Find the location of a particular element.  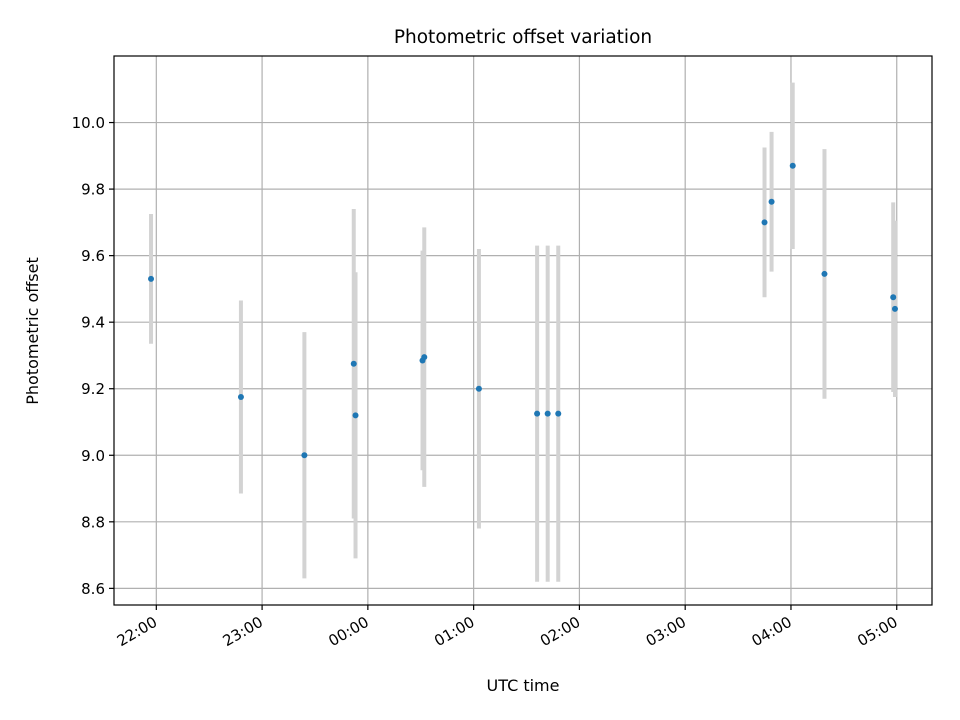

y-tick-label: 9.0 is located at coordinates (93, 456).